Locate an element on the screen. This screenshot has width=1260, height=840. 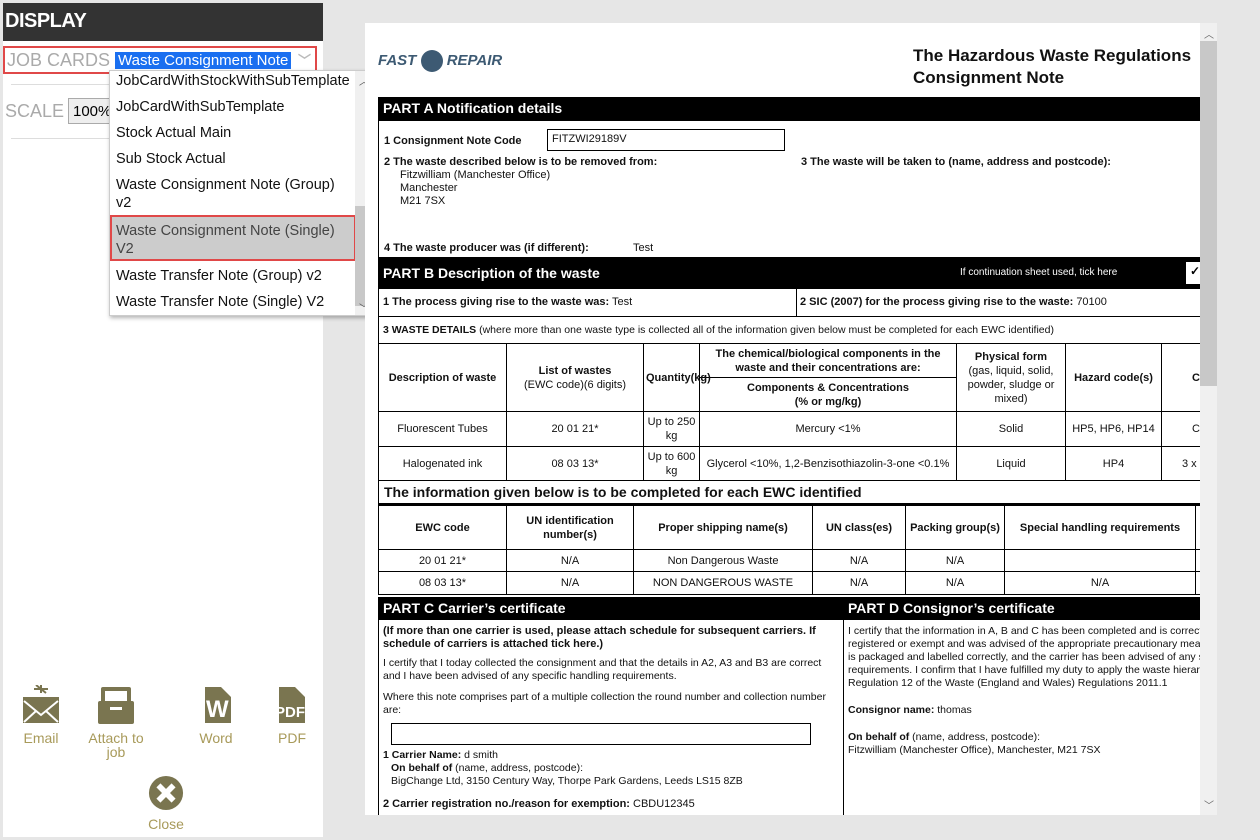
email-button: Email is located at coordinates (41, 715).